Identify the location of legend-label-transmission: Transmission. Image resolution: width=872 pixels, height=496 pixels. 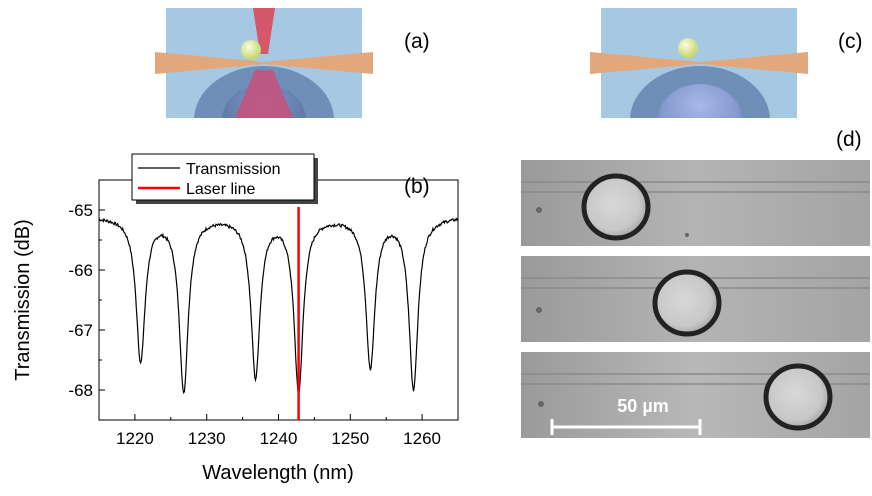
(233, 169).